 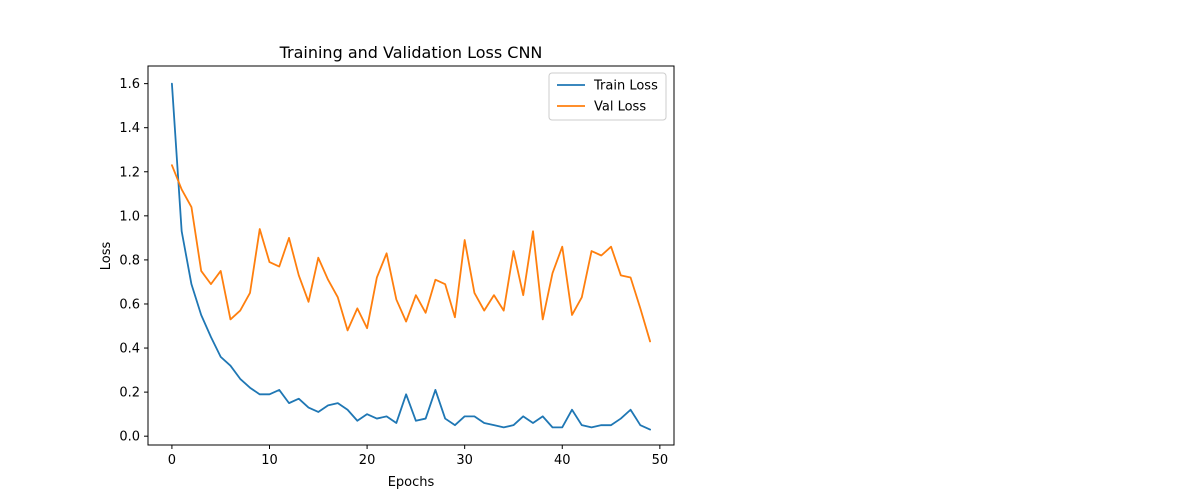 What do you see at coordinates (269, 460) in the screenshot?
I see `x-tick-label: 10` at bounding box center [269, 460].